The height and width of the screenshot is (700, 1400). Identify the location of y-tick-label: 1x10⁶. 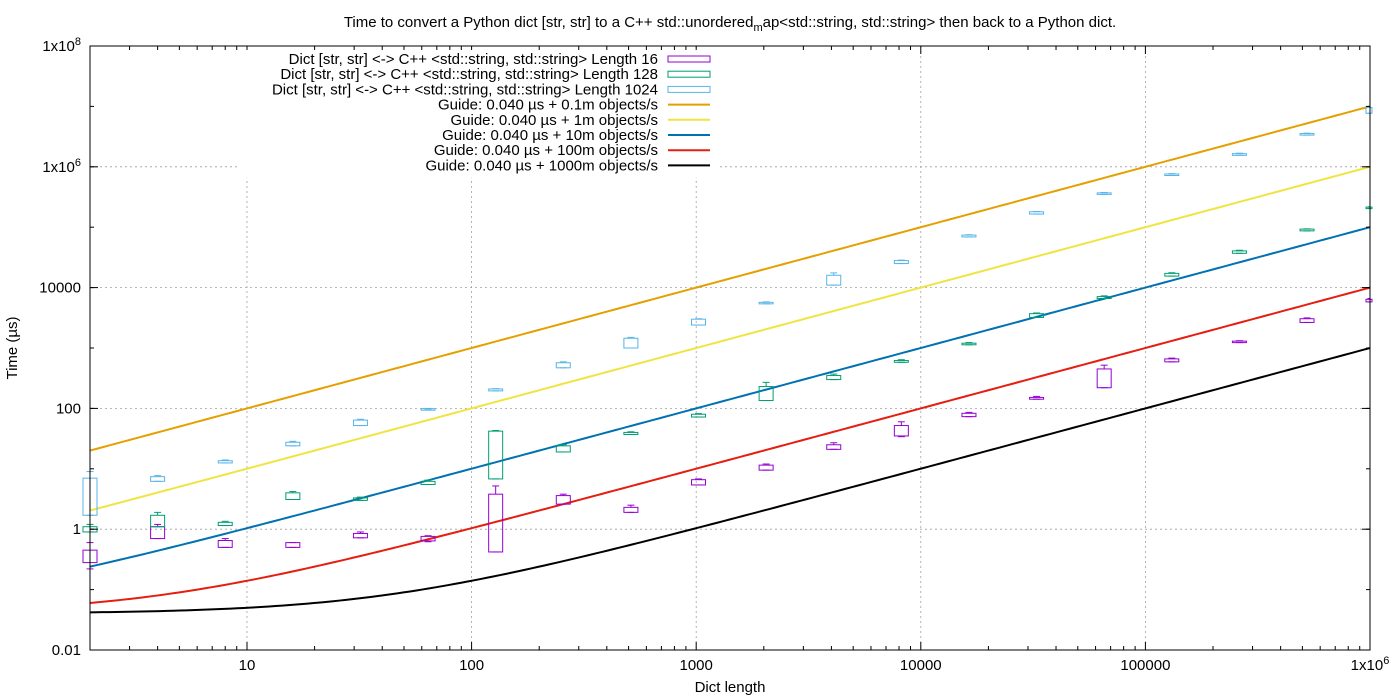
(61, 166).